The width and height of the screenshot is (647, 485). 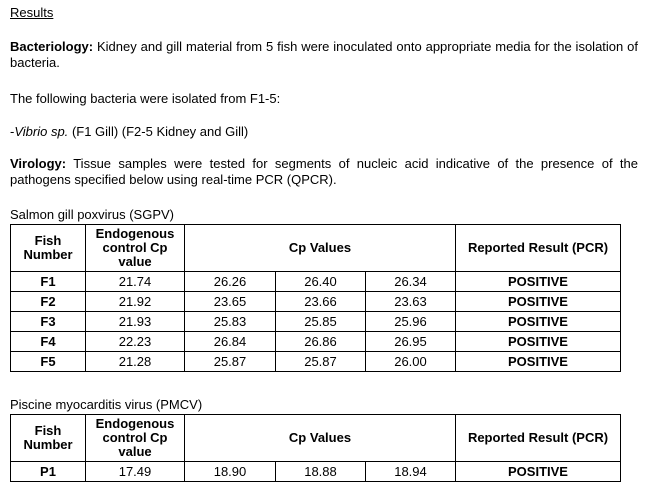 What do you see at coordinates (92, 214) in the screenshot?
I see `sgpv-table-caption: Salmon gill poxvirus (SGPV)` at bounding box center [92, 214].